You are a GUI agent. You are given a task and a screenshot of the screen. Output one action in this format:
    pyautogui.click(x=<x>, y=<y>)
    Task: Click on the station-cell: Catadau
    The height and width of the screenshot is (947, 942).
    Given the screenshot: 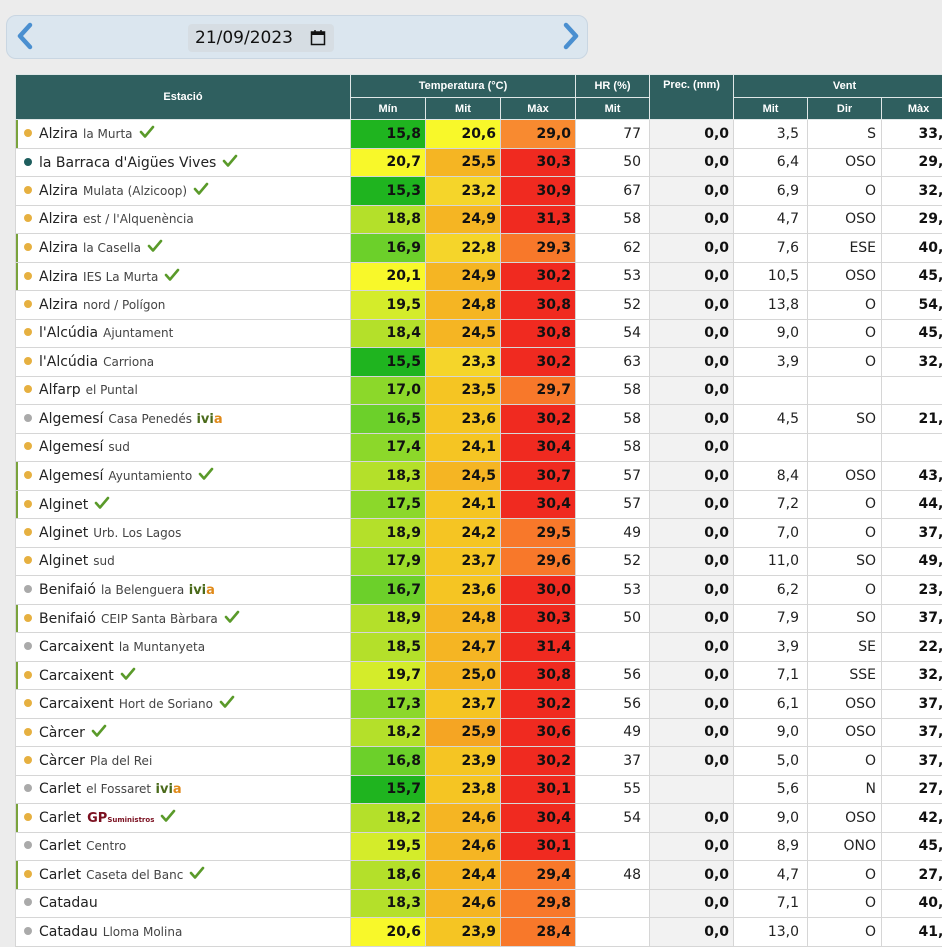 What is the action you would take?
    pyautogui.click(x=183, y=903)
    